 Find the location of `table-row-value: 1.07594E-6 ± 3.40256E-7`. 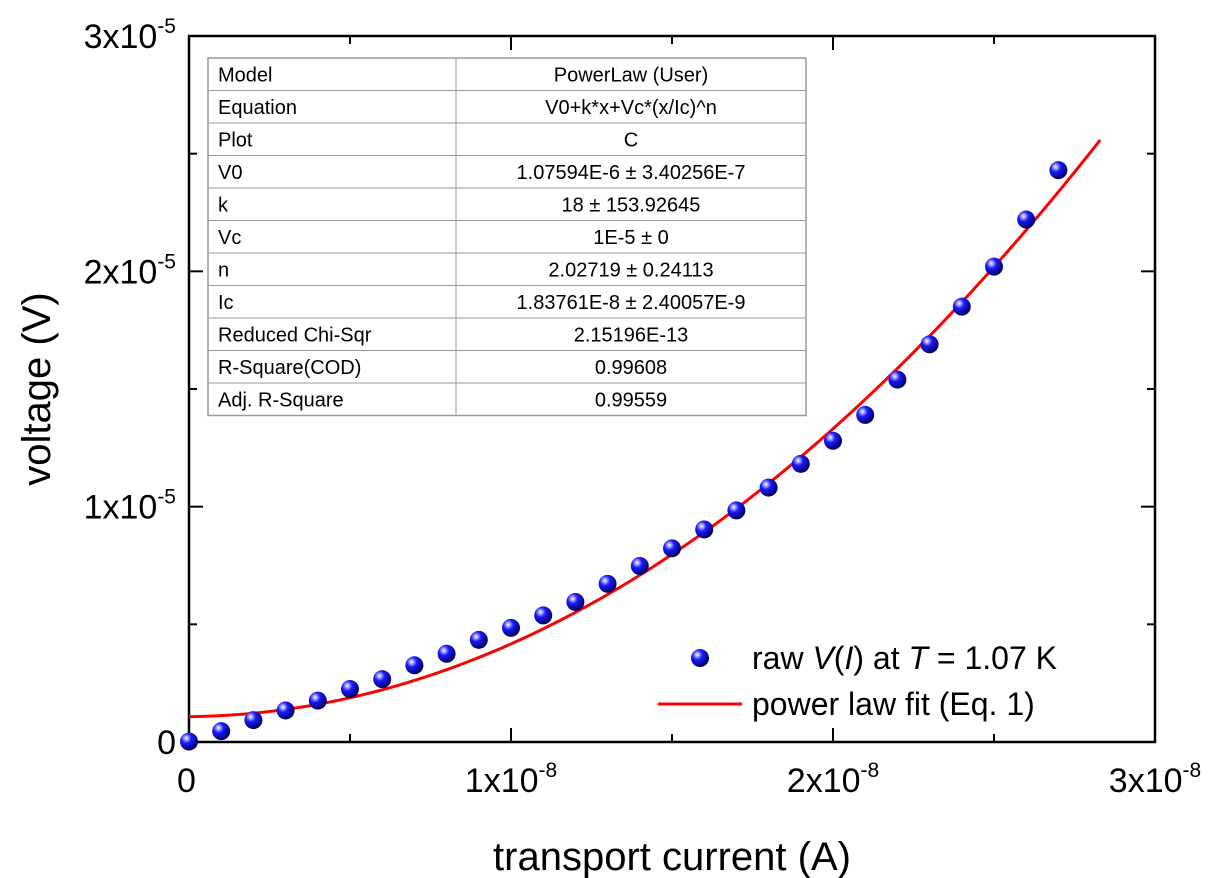

table-row-value: 1.07594E-6 ± 3.40256E-7 is located at coordinates (631, 173).